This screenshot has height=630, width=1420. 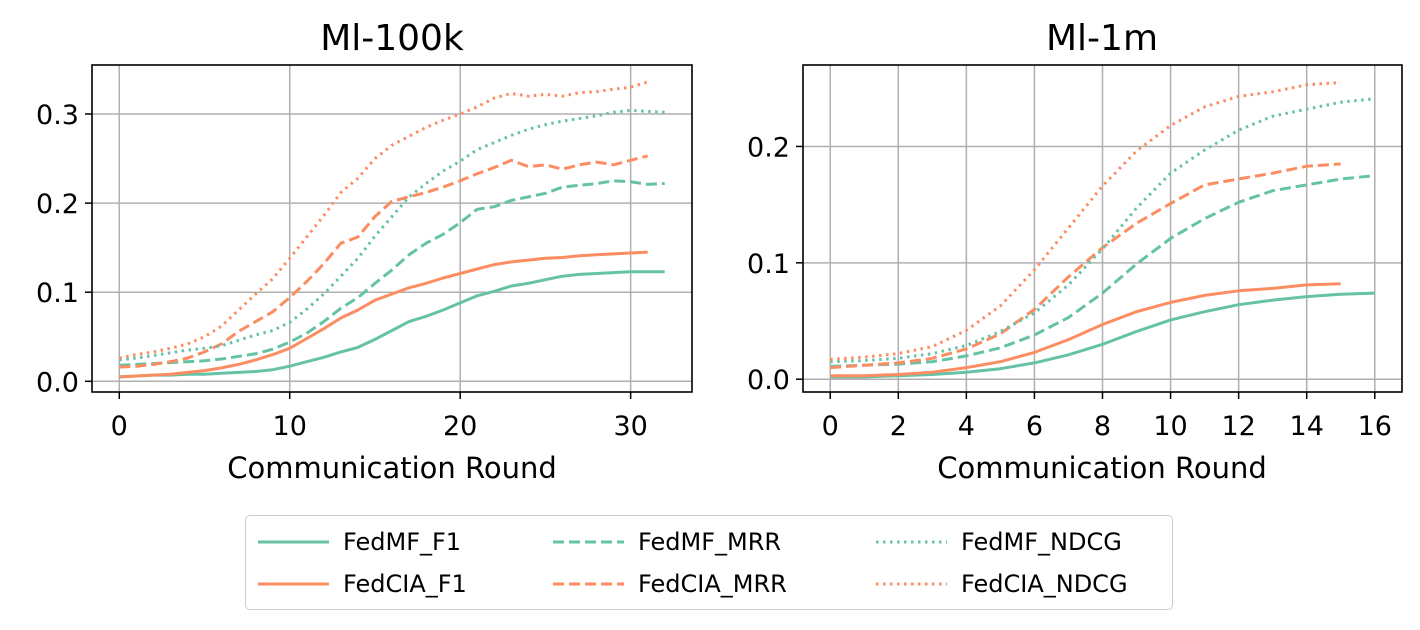 What do you see at coordinates (405, 584) in the screenshot?
I see `legend-label: FedCIA_F1` at bounding box center [405, 584].